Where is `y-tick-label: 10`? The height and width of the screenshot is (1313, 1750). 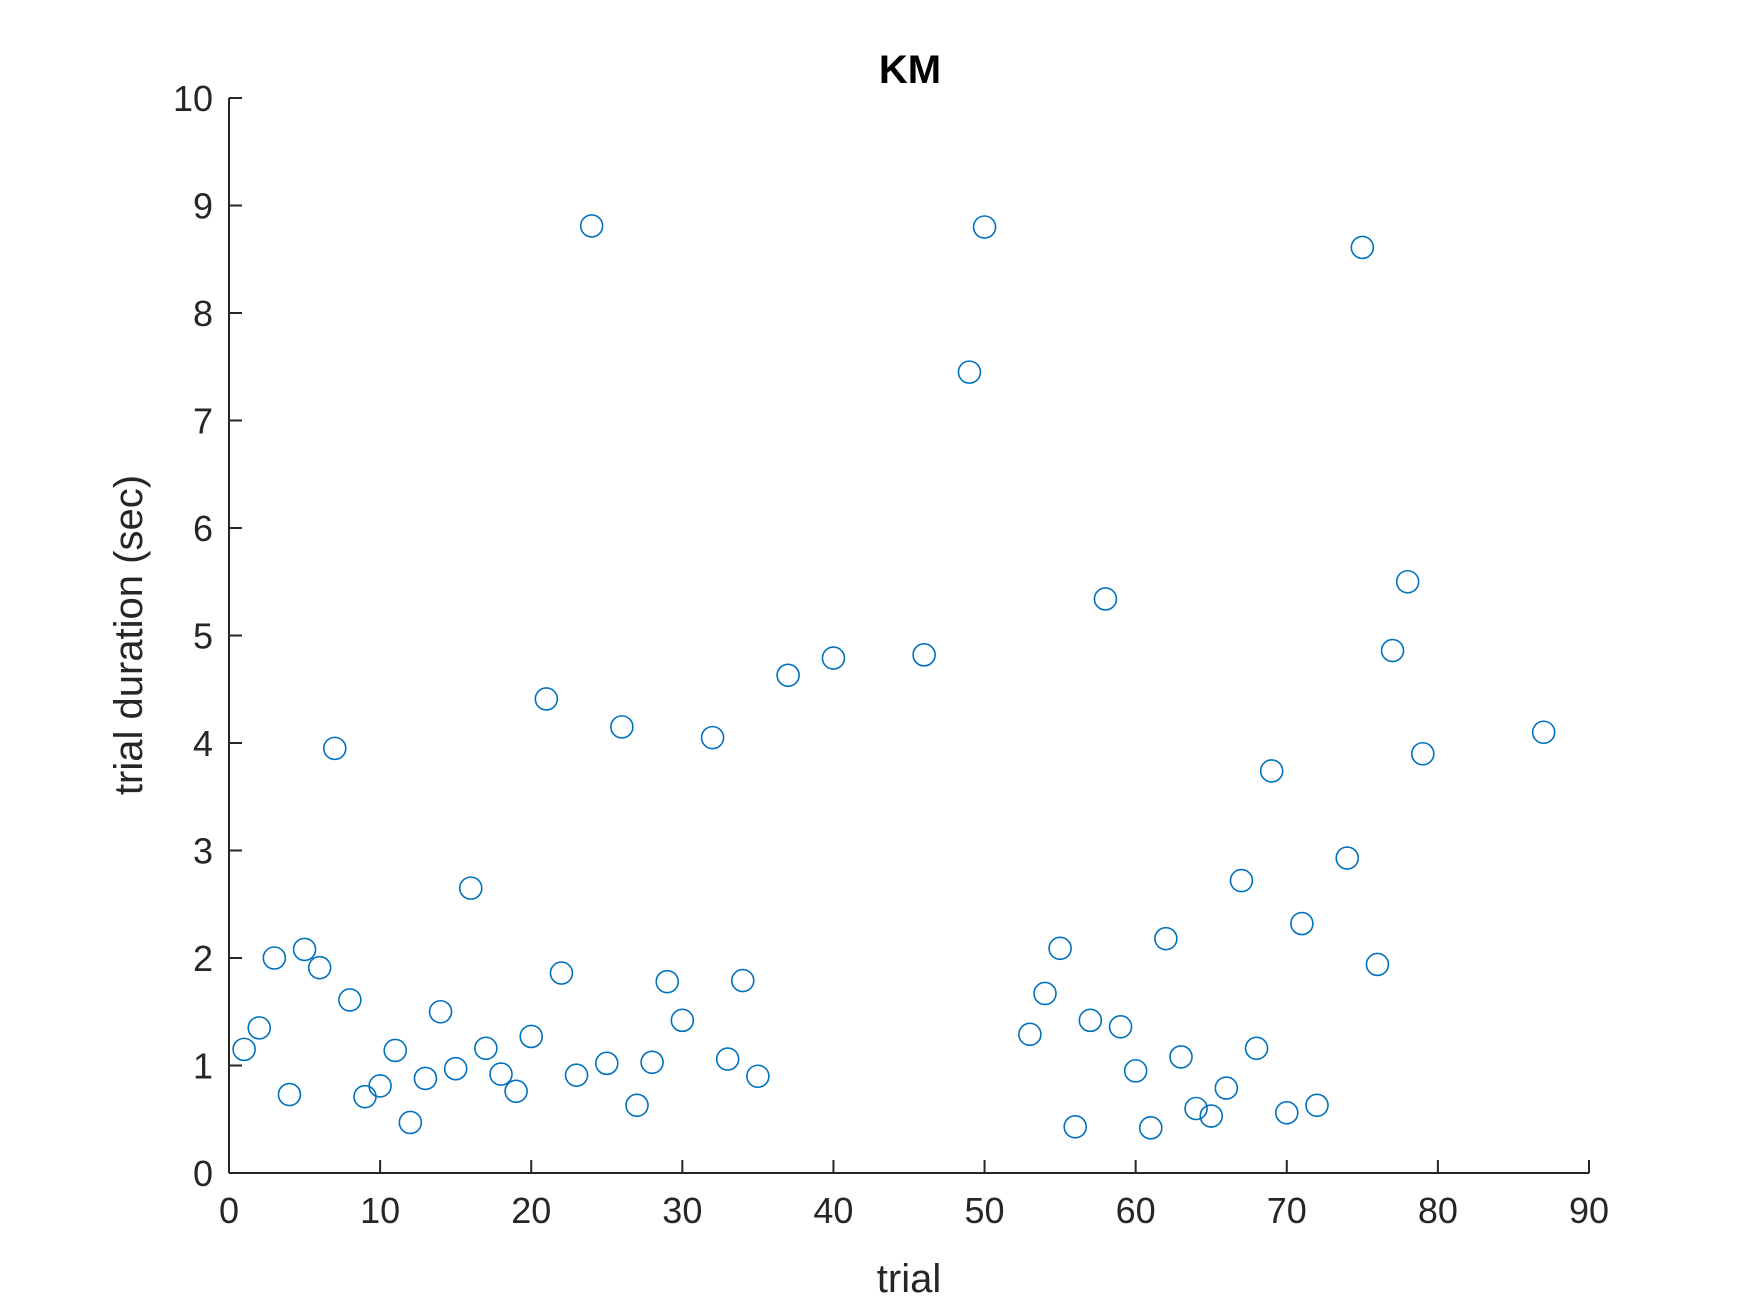 y-tick-label: 10 is located at coordinates (193, 98).